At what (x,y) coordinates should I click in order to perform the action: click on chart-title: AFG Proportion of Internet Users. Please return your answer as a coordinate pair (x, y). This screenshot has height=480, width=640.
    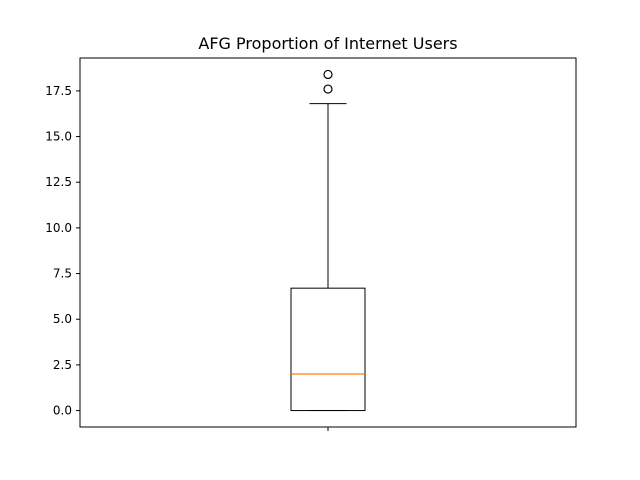
    Looking at the image, I should click on (327, 43).